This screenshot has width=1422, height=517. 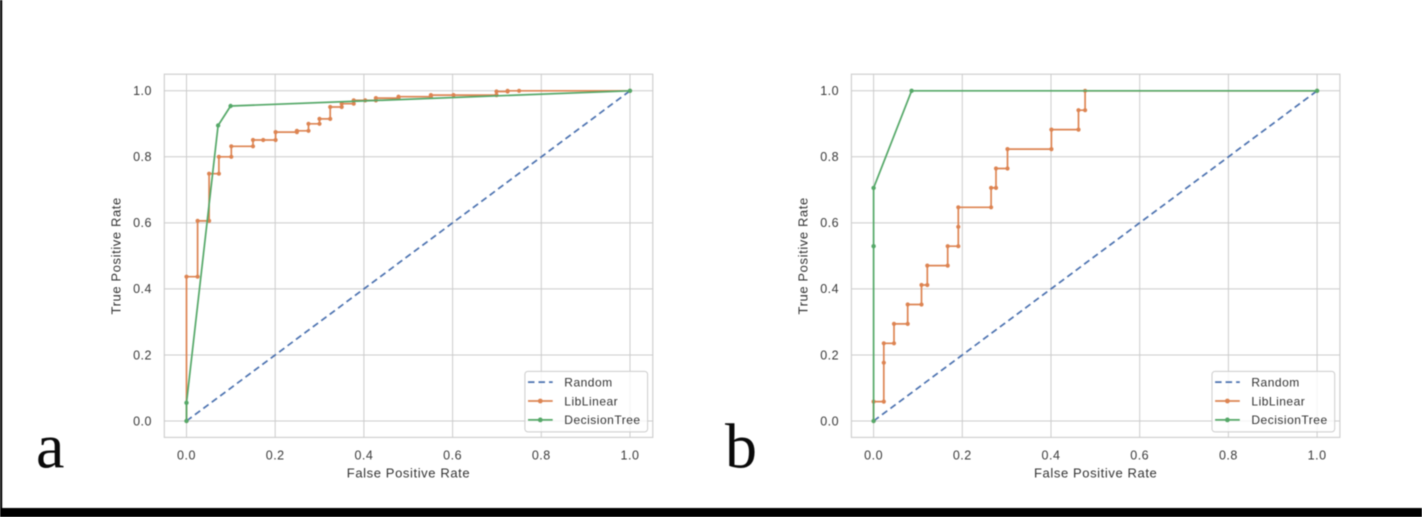 I want to click on svg-text: a, so click(x=50, y=446).